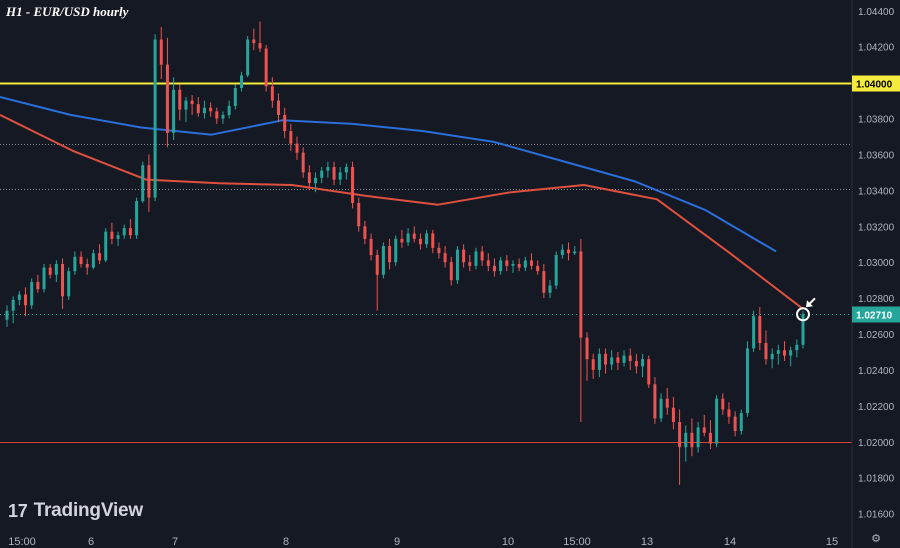 Image resolution: width=900 pixels, height=548 pixels. Describe the element at coordinates (876, 539) in the screenshot. I see `settings-gear-icon: ⚙` at that location.